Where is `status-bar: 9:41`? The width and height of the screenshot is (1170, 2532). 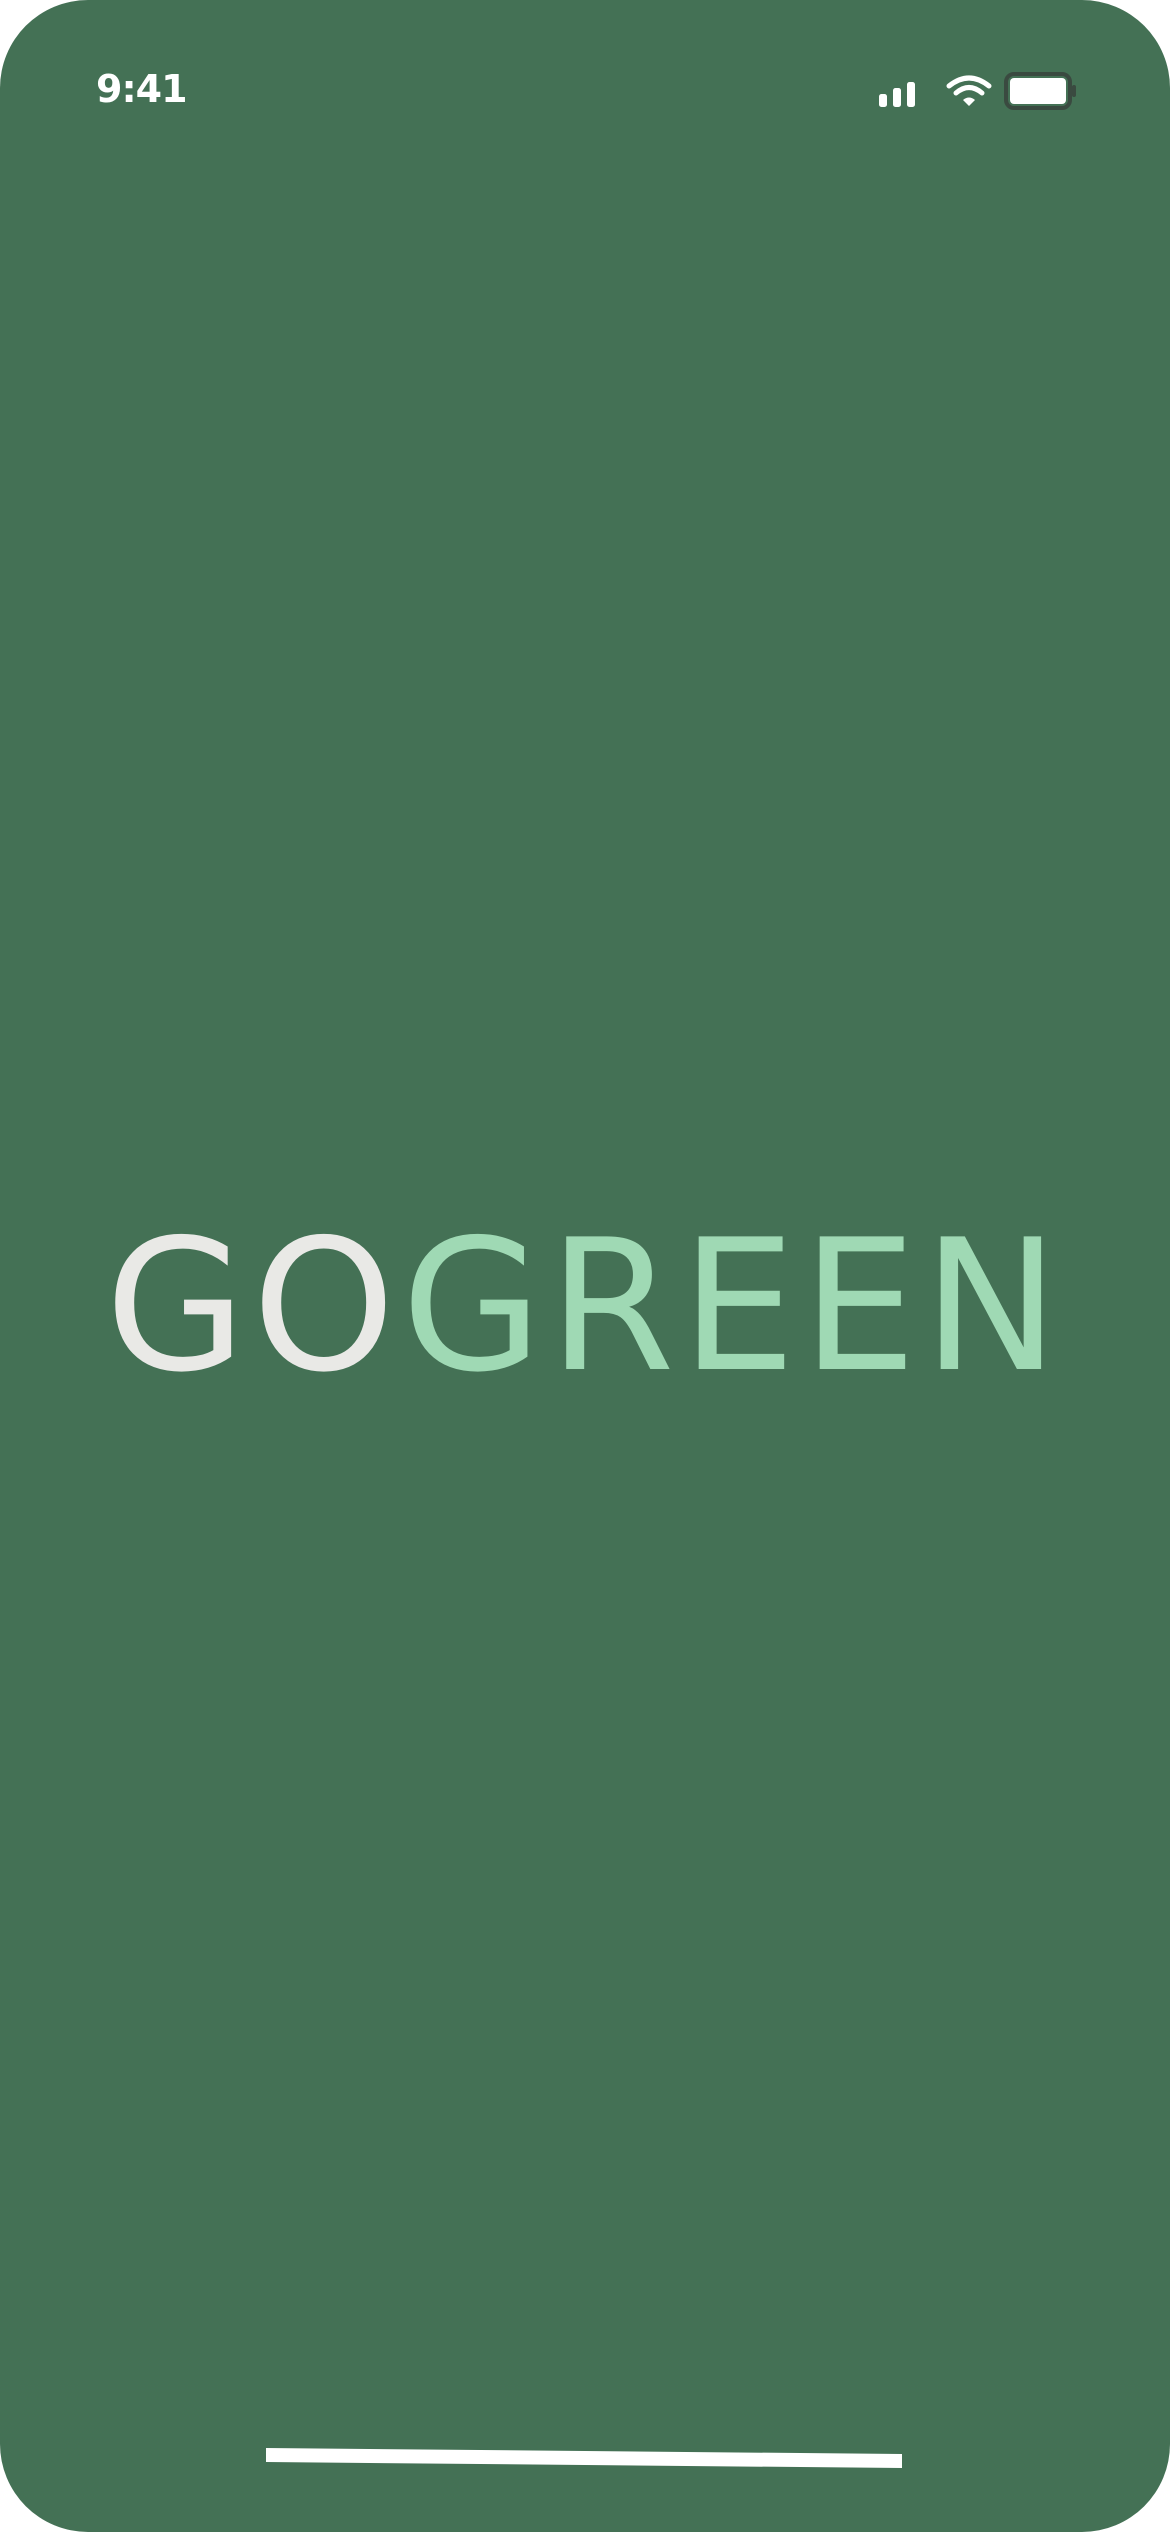 status-bar: 9:41 is located at coordinates (585, 90).